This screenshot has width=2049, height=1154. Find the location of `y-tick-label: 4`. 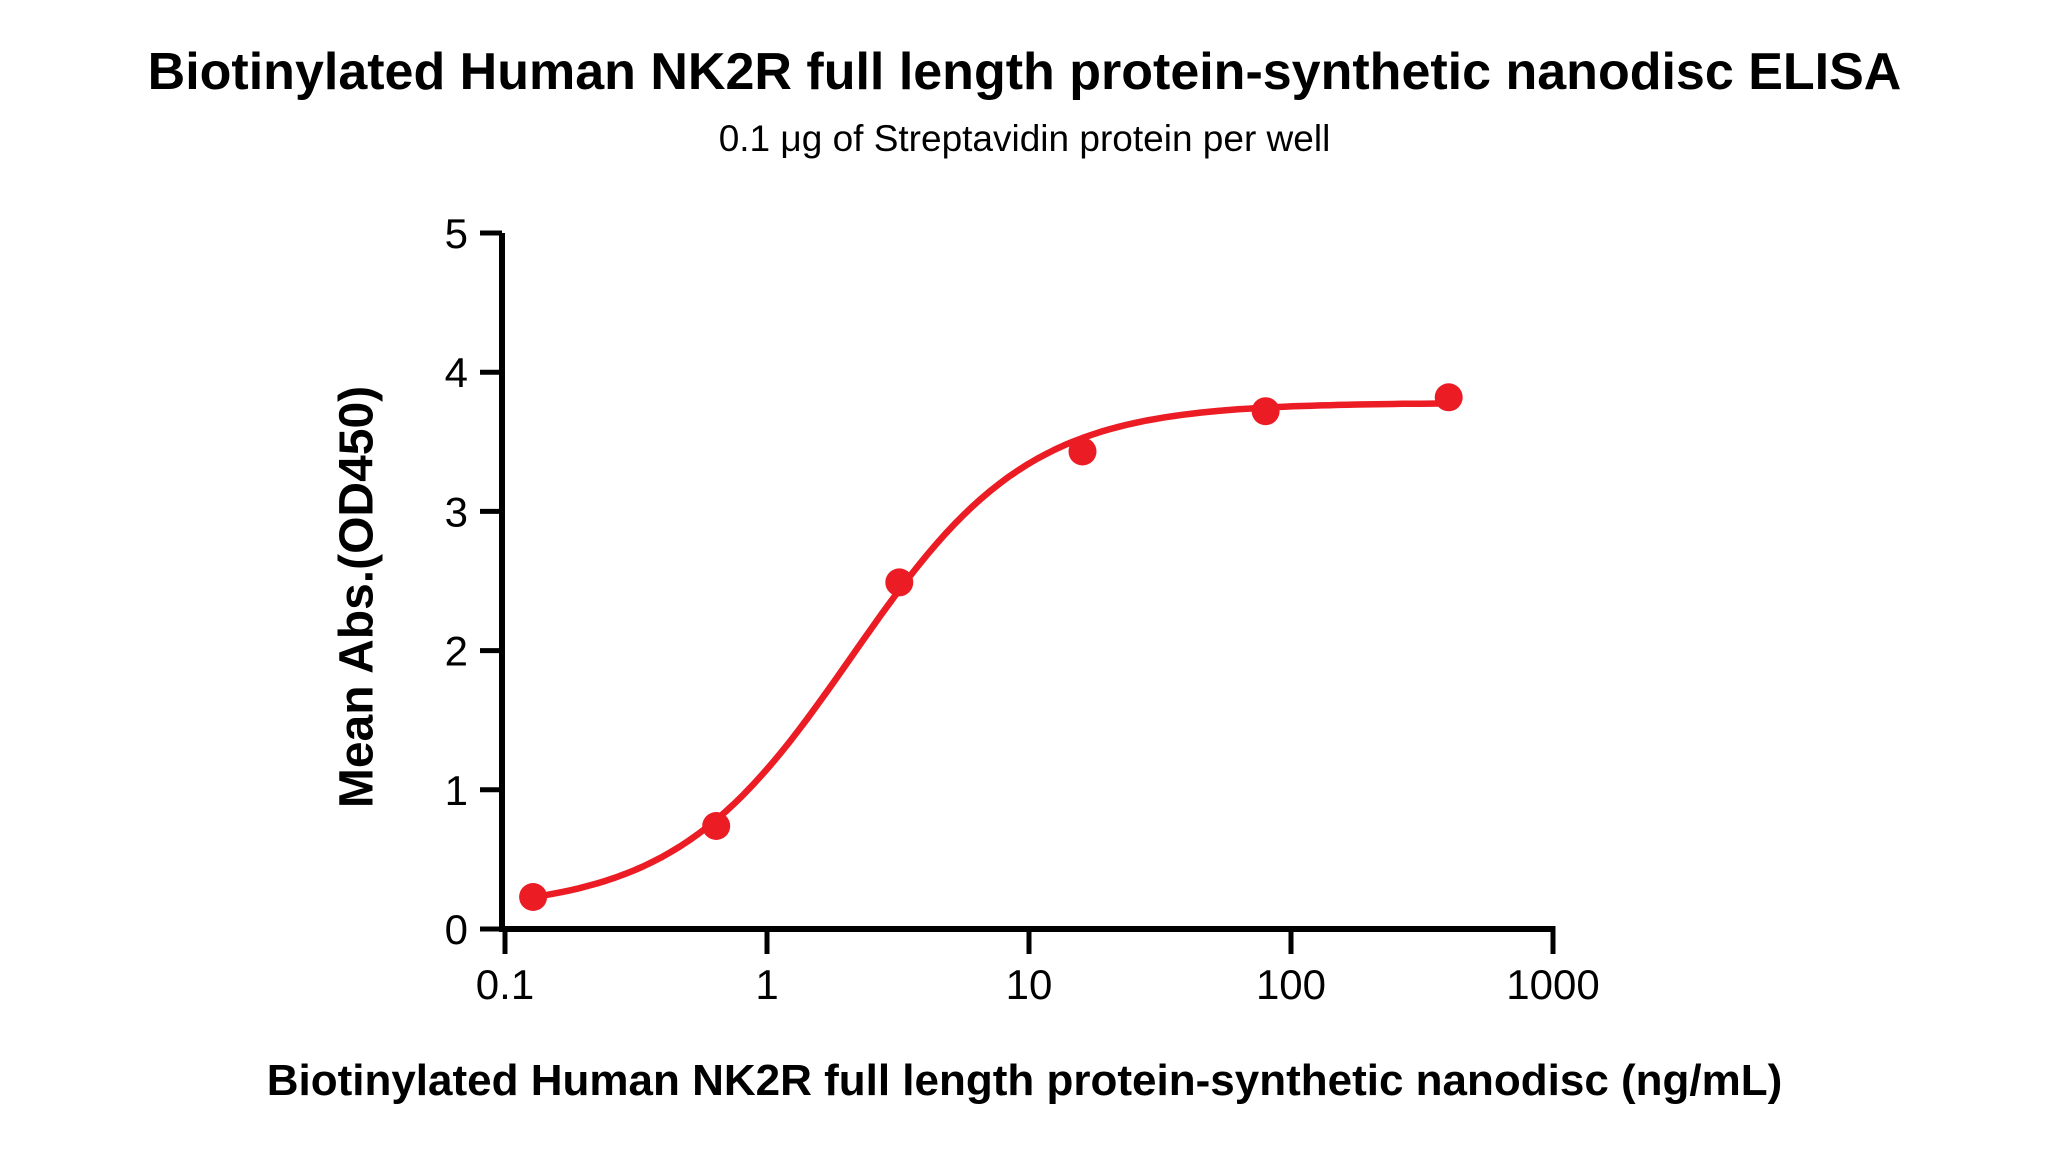

y-tick-label: 4 is located at coordinates (456, 372).